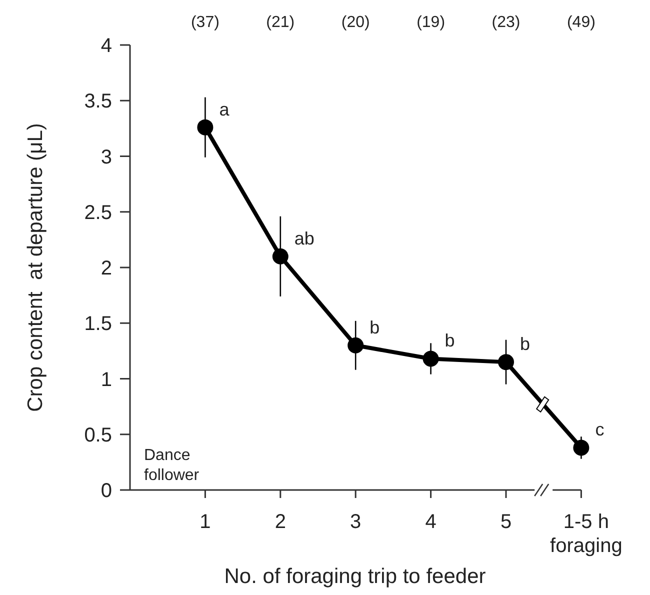  What do you see at coordinates (355, 576) in the screenshot?
I see `x-axis-title: No. of foraging trip to feeder` at bounding box center [355, 576].